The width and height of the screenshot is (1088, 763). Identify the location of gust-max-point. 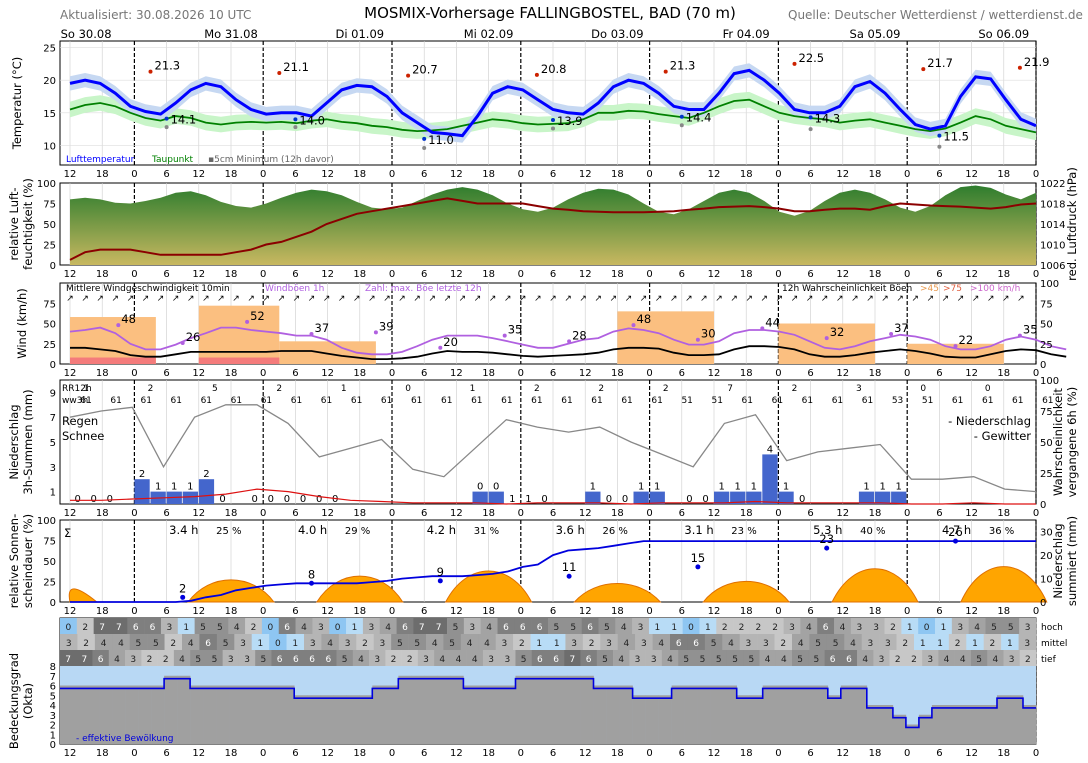
(375, 332).